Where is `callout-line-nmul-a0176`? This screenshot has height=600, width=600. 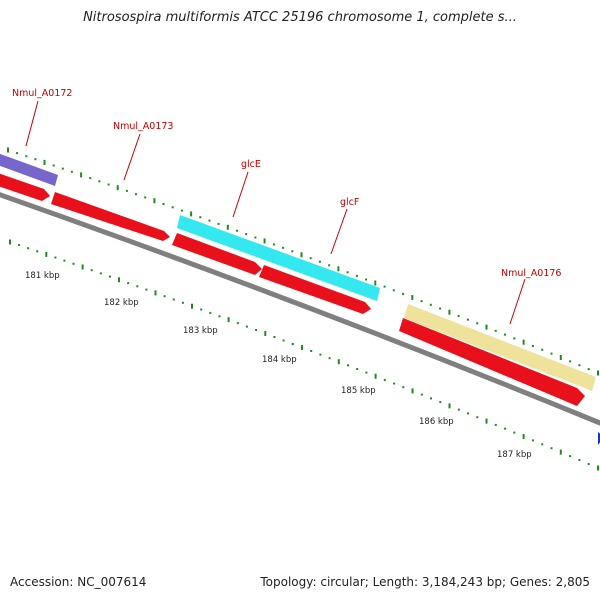 callout-line-nmul-a0176 is located at coordinates (517, 301).